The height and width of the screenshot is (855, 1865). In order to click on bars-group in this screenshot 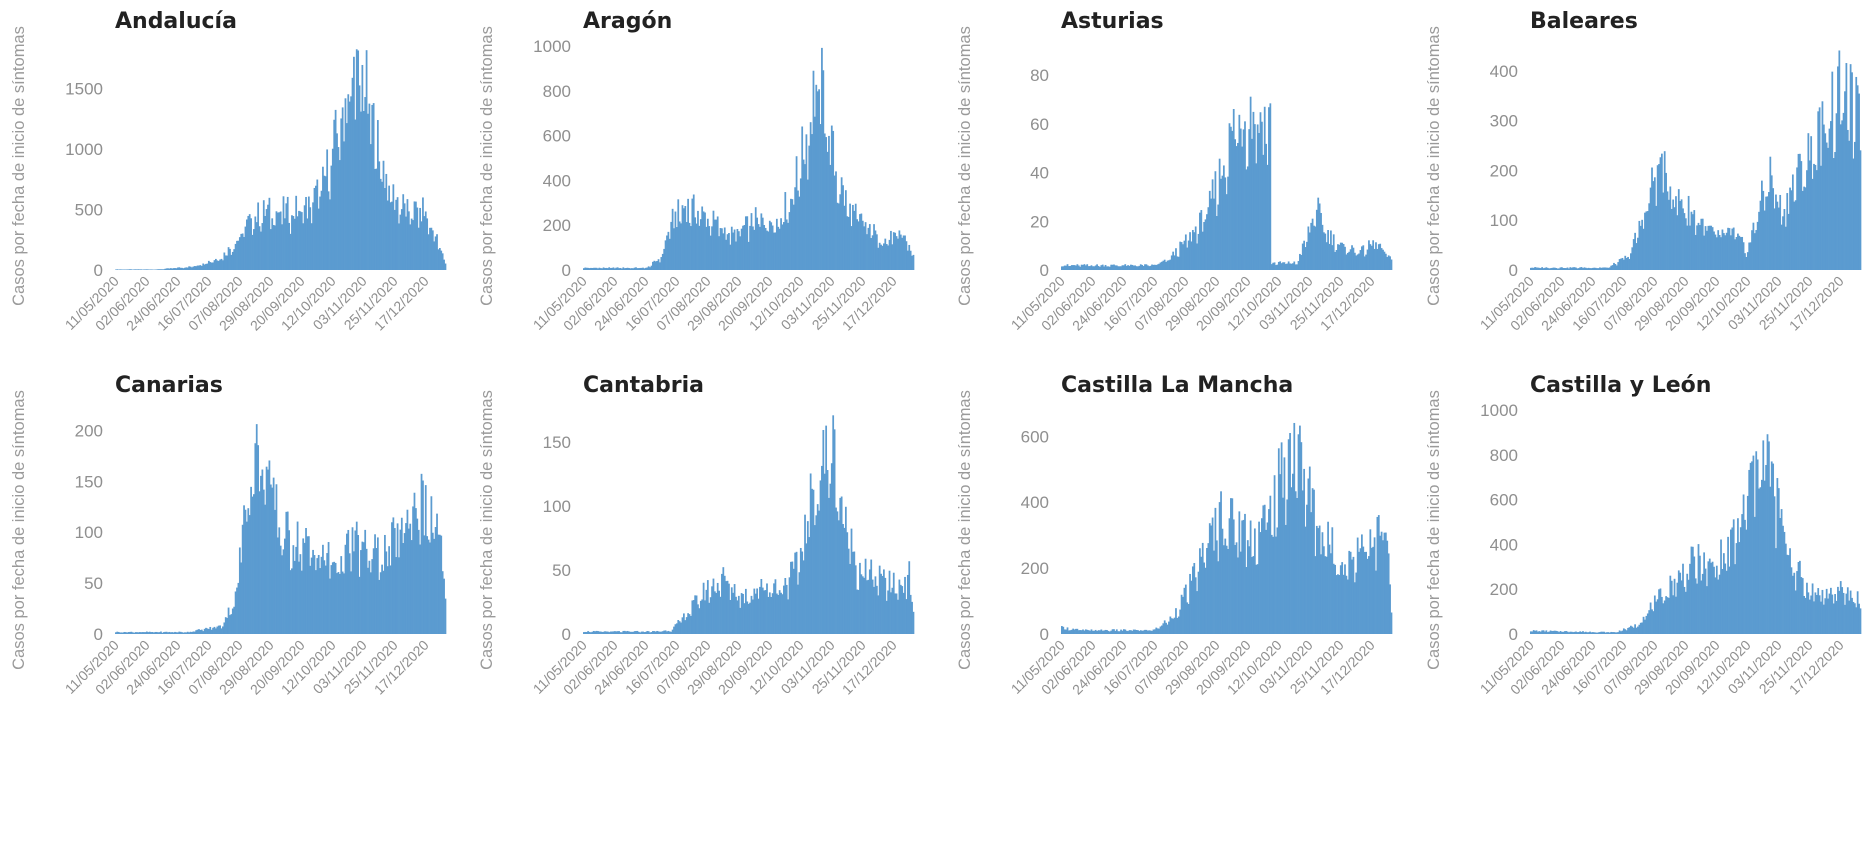, I will do `click(1696, 534)`.